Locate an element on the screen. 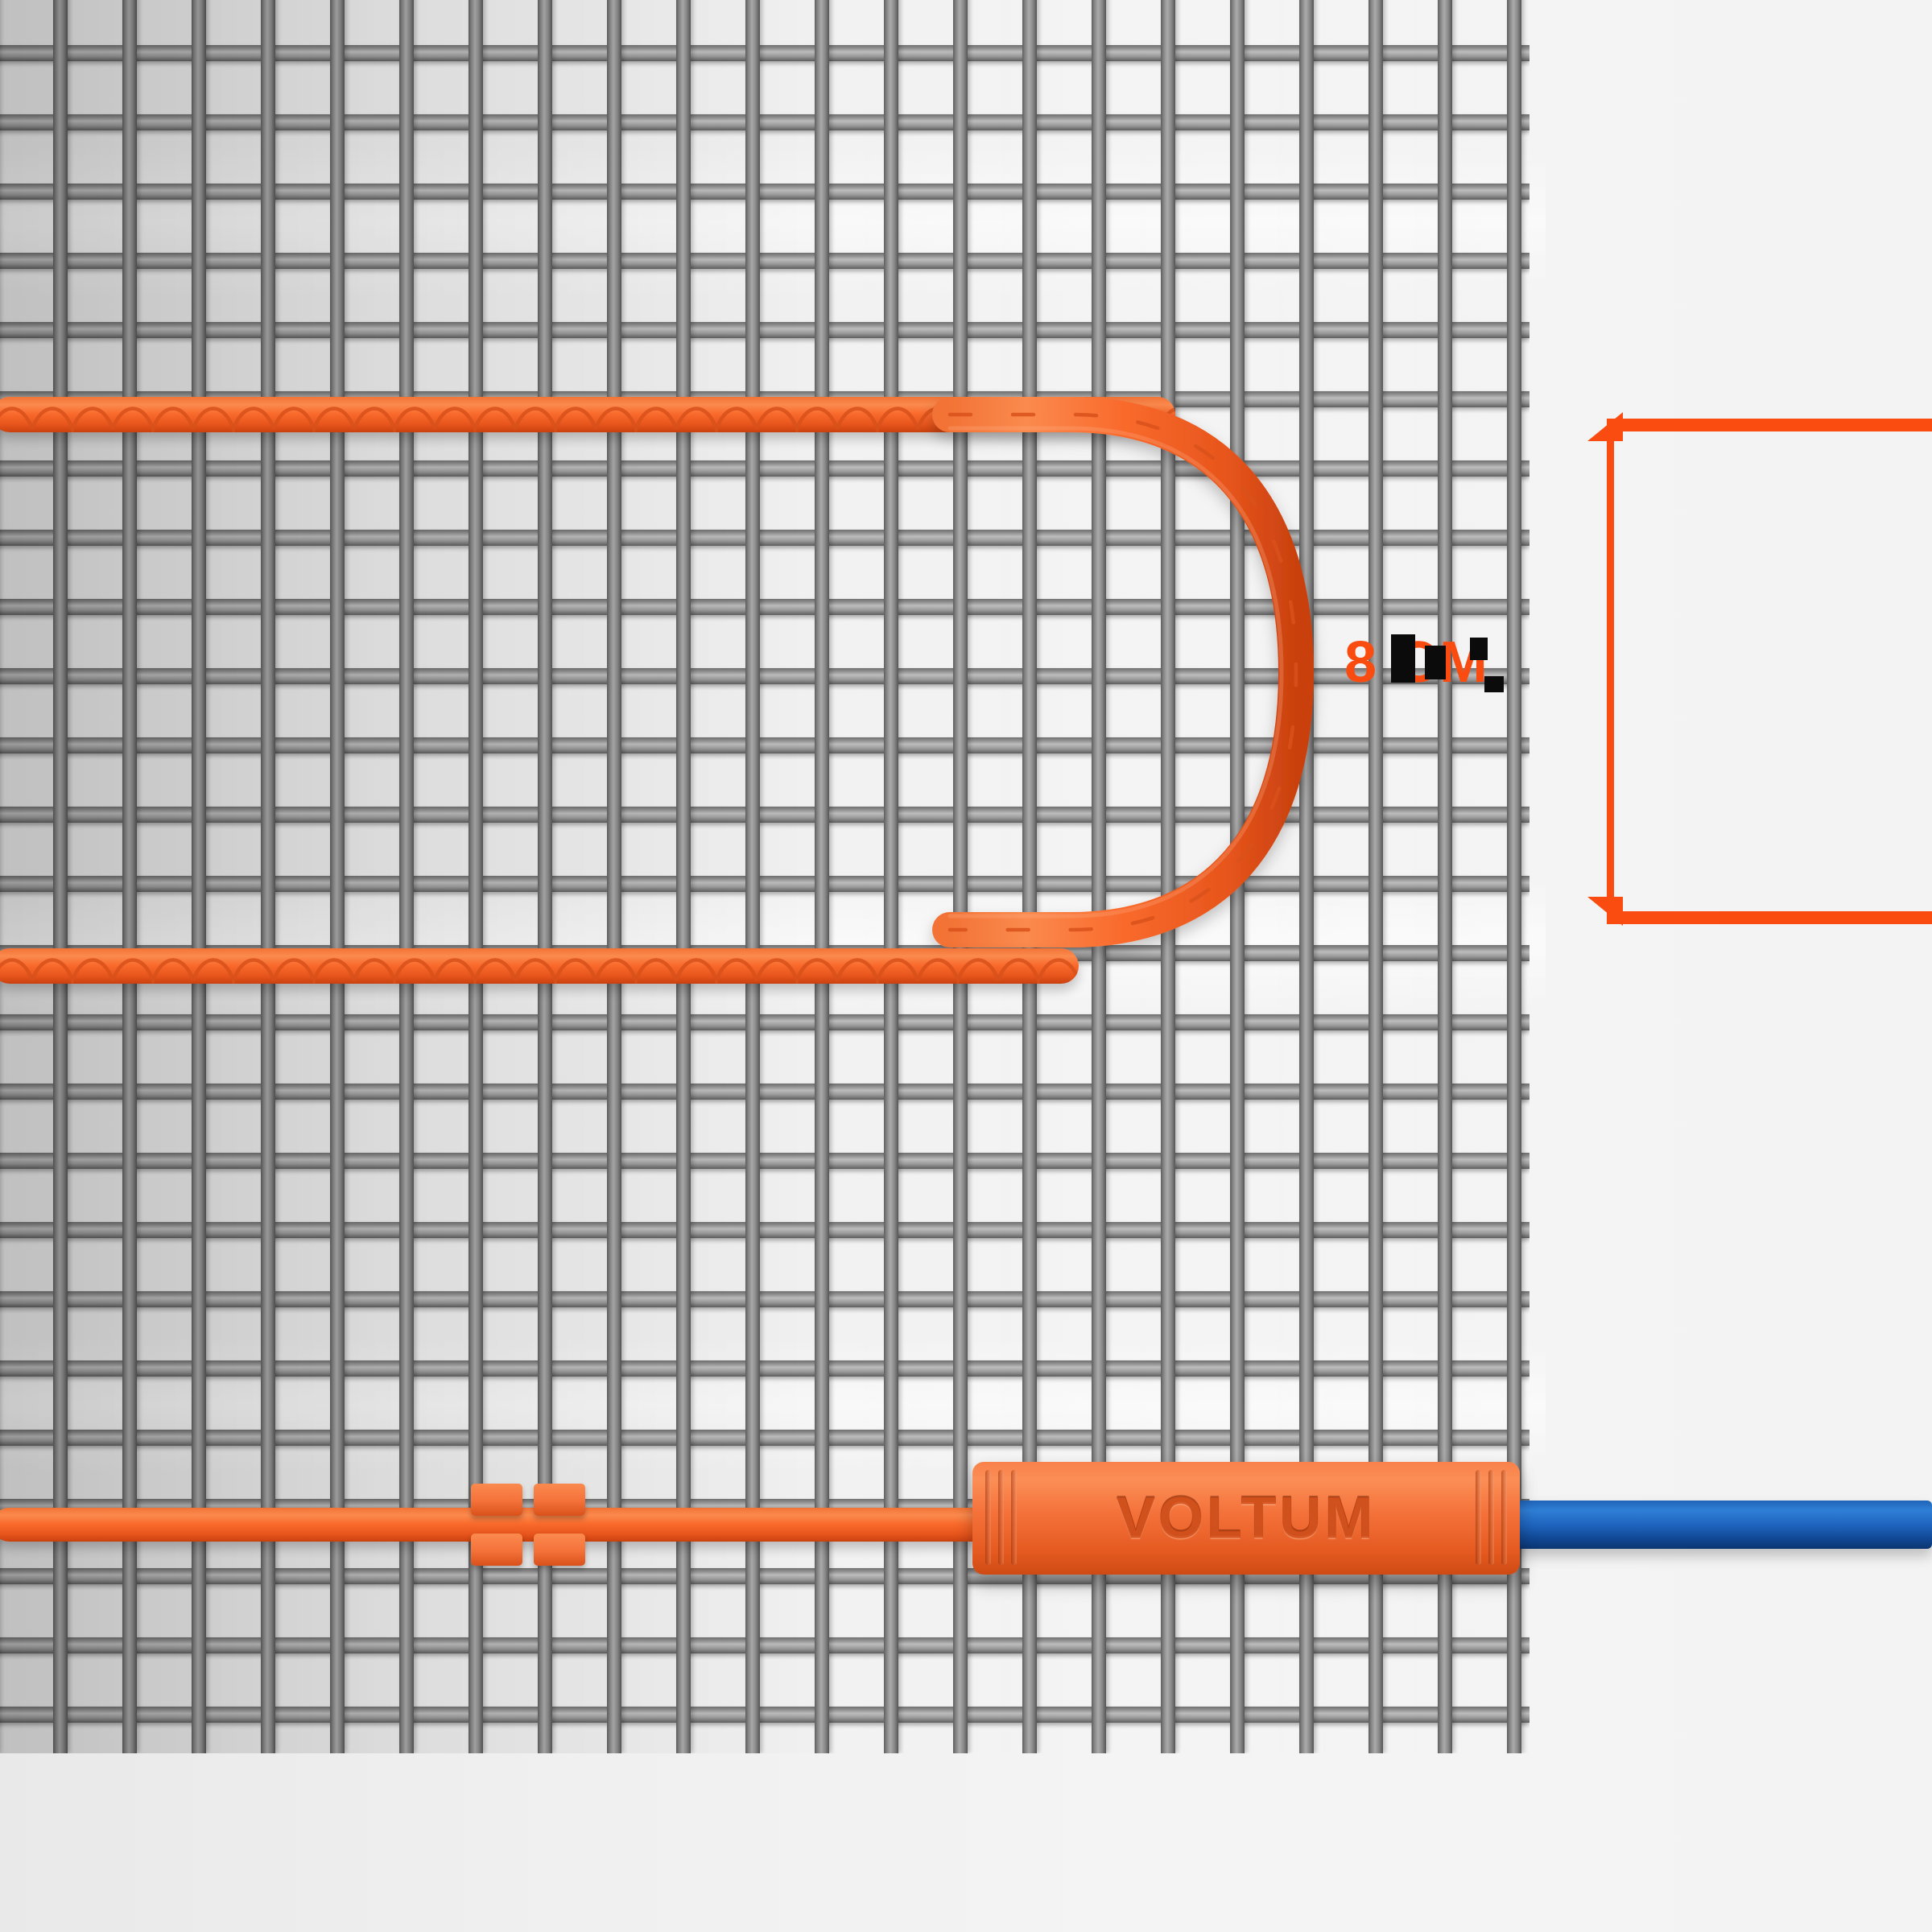  spacing-value: 8 is located at coordinates (1361, 662).